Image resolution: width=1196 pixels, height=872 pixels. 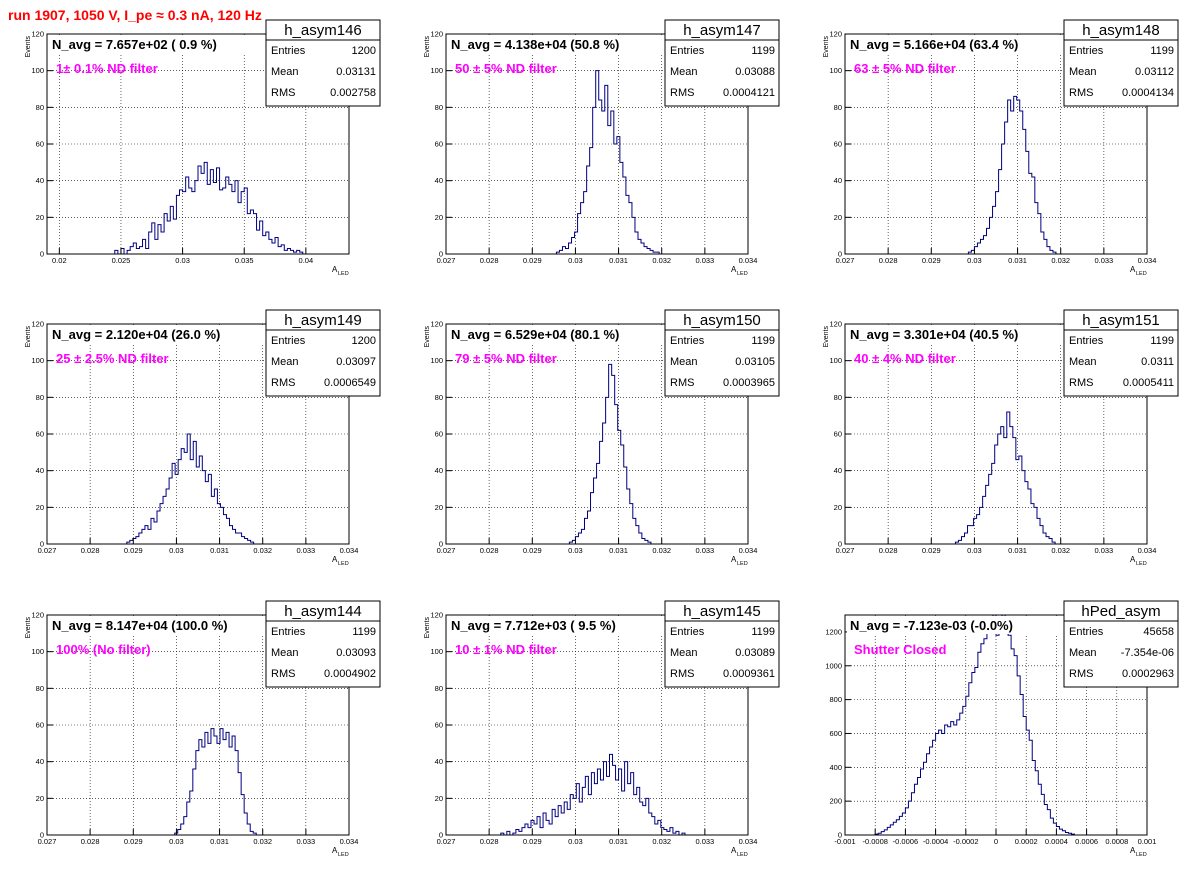 I want to click on y-tick-label: 800, so click(x=835, y=699).